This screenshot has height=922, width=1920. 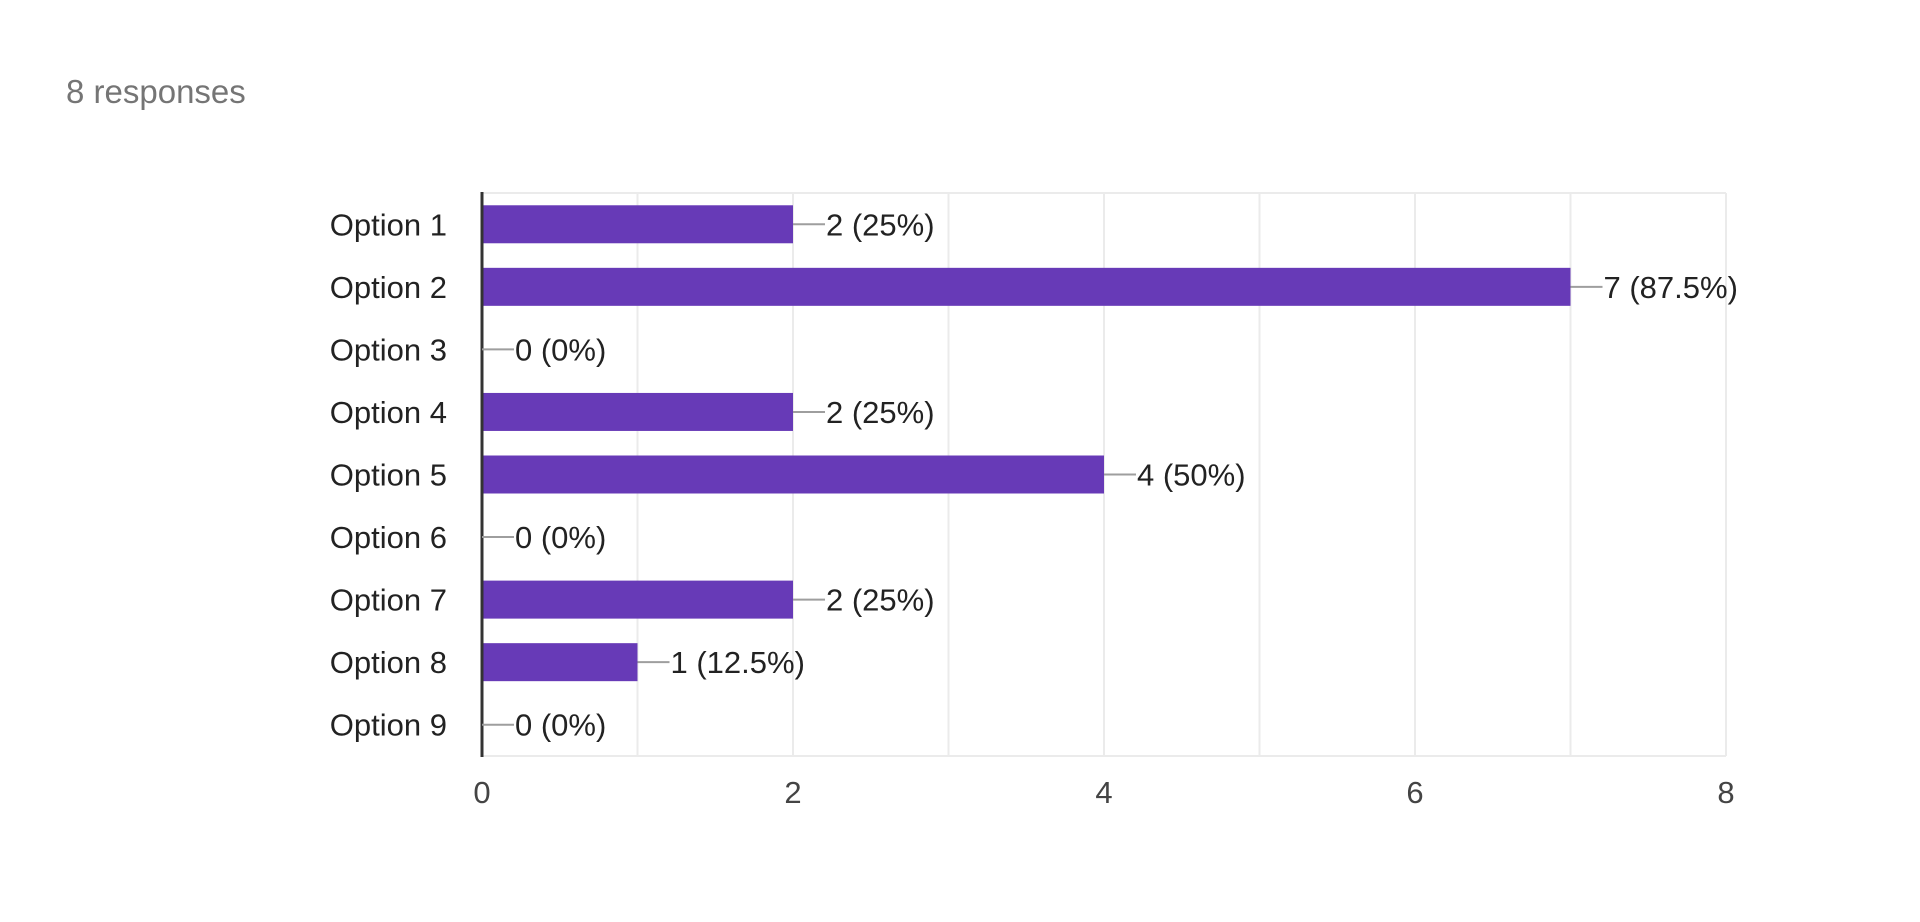 I want to click on category-label-7: Option 7, so click(x=388, y=600).